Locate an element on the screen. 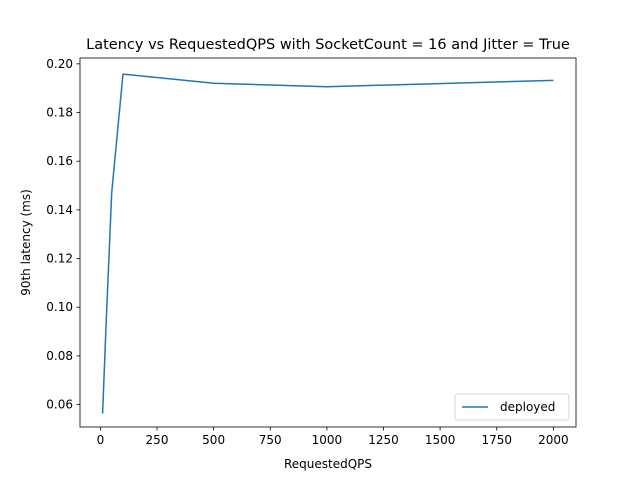 Image resolution: width=640 pixels, height=480 pixels. x-tick-label: 1000 is located at coordinates (327, 440).